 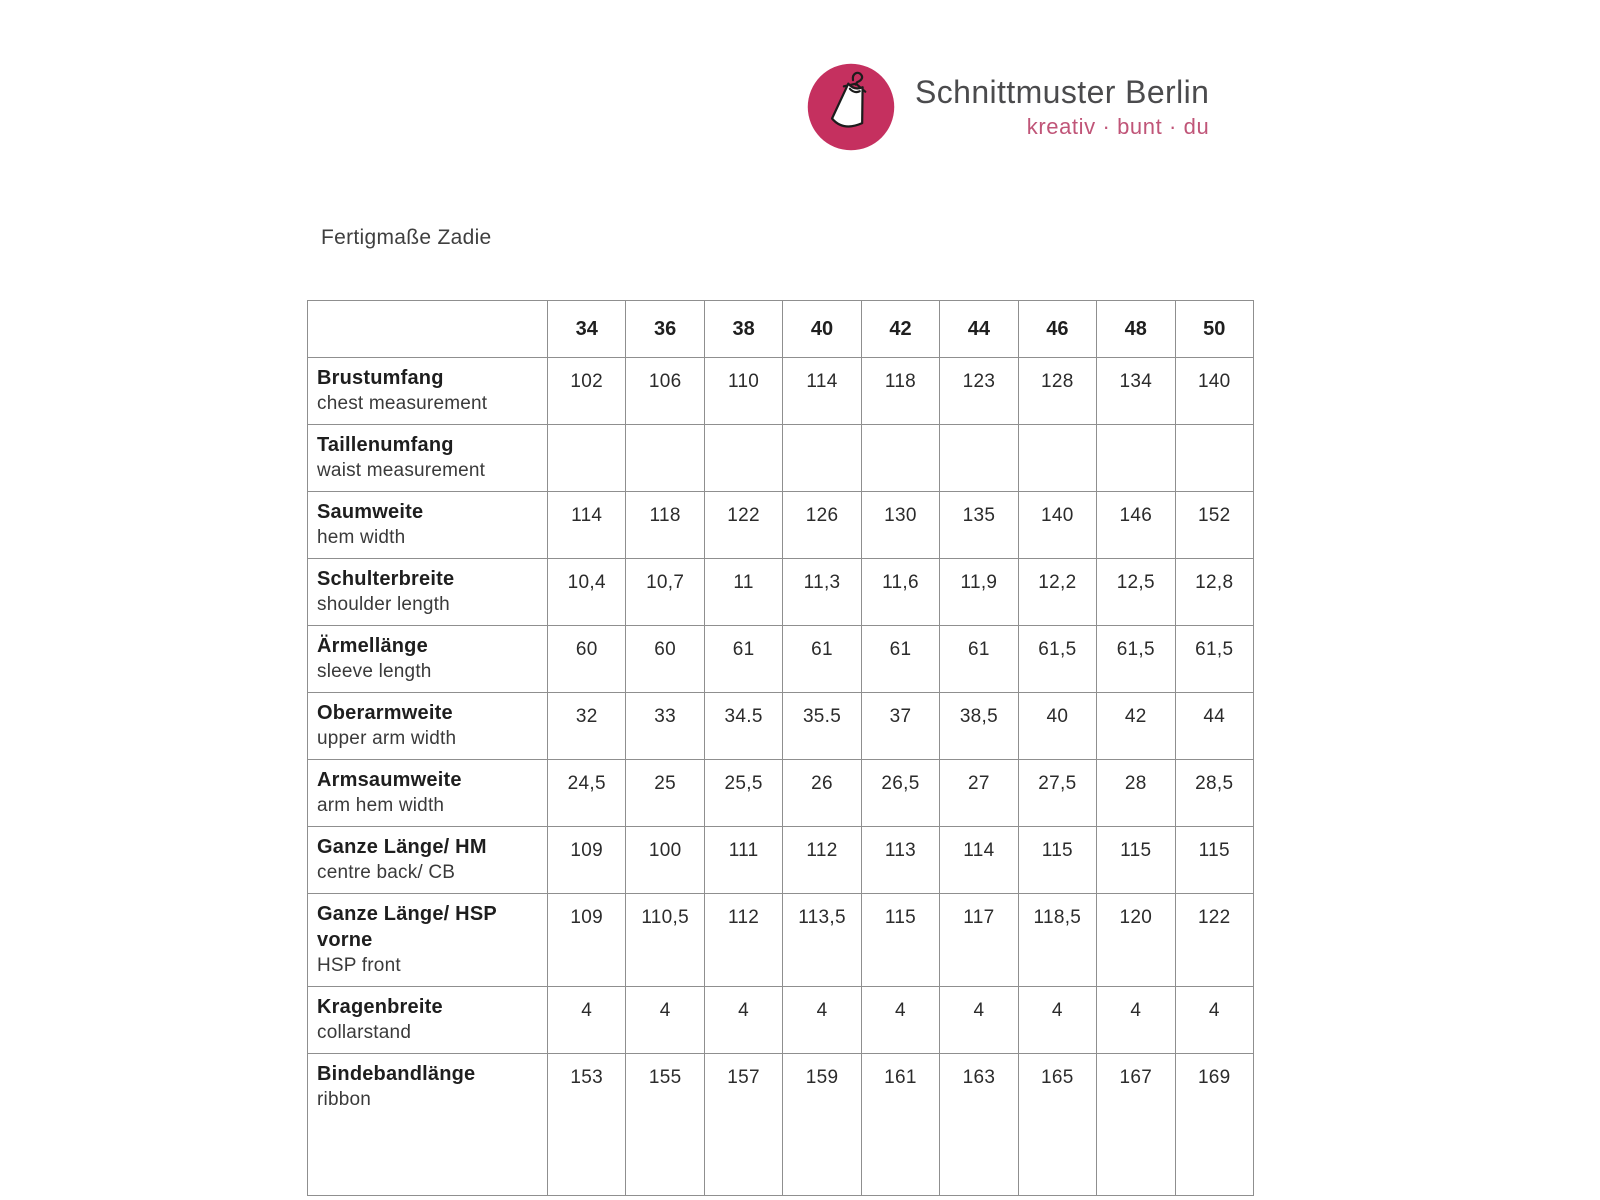 What do you see at coordinates (851, 107) in the screenshot?
I see `brand-logo` at bounding box center [851, 107].